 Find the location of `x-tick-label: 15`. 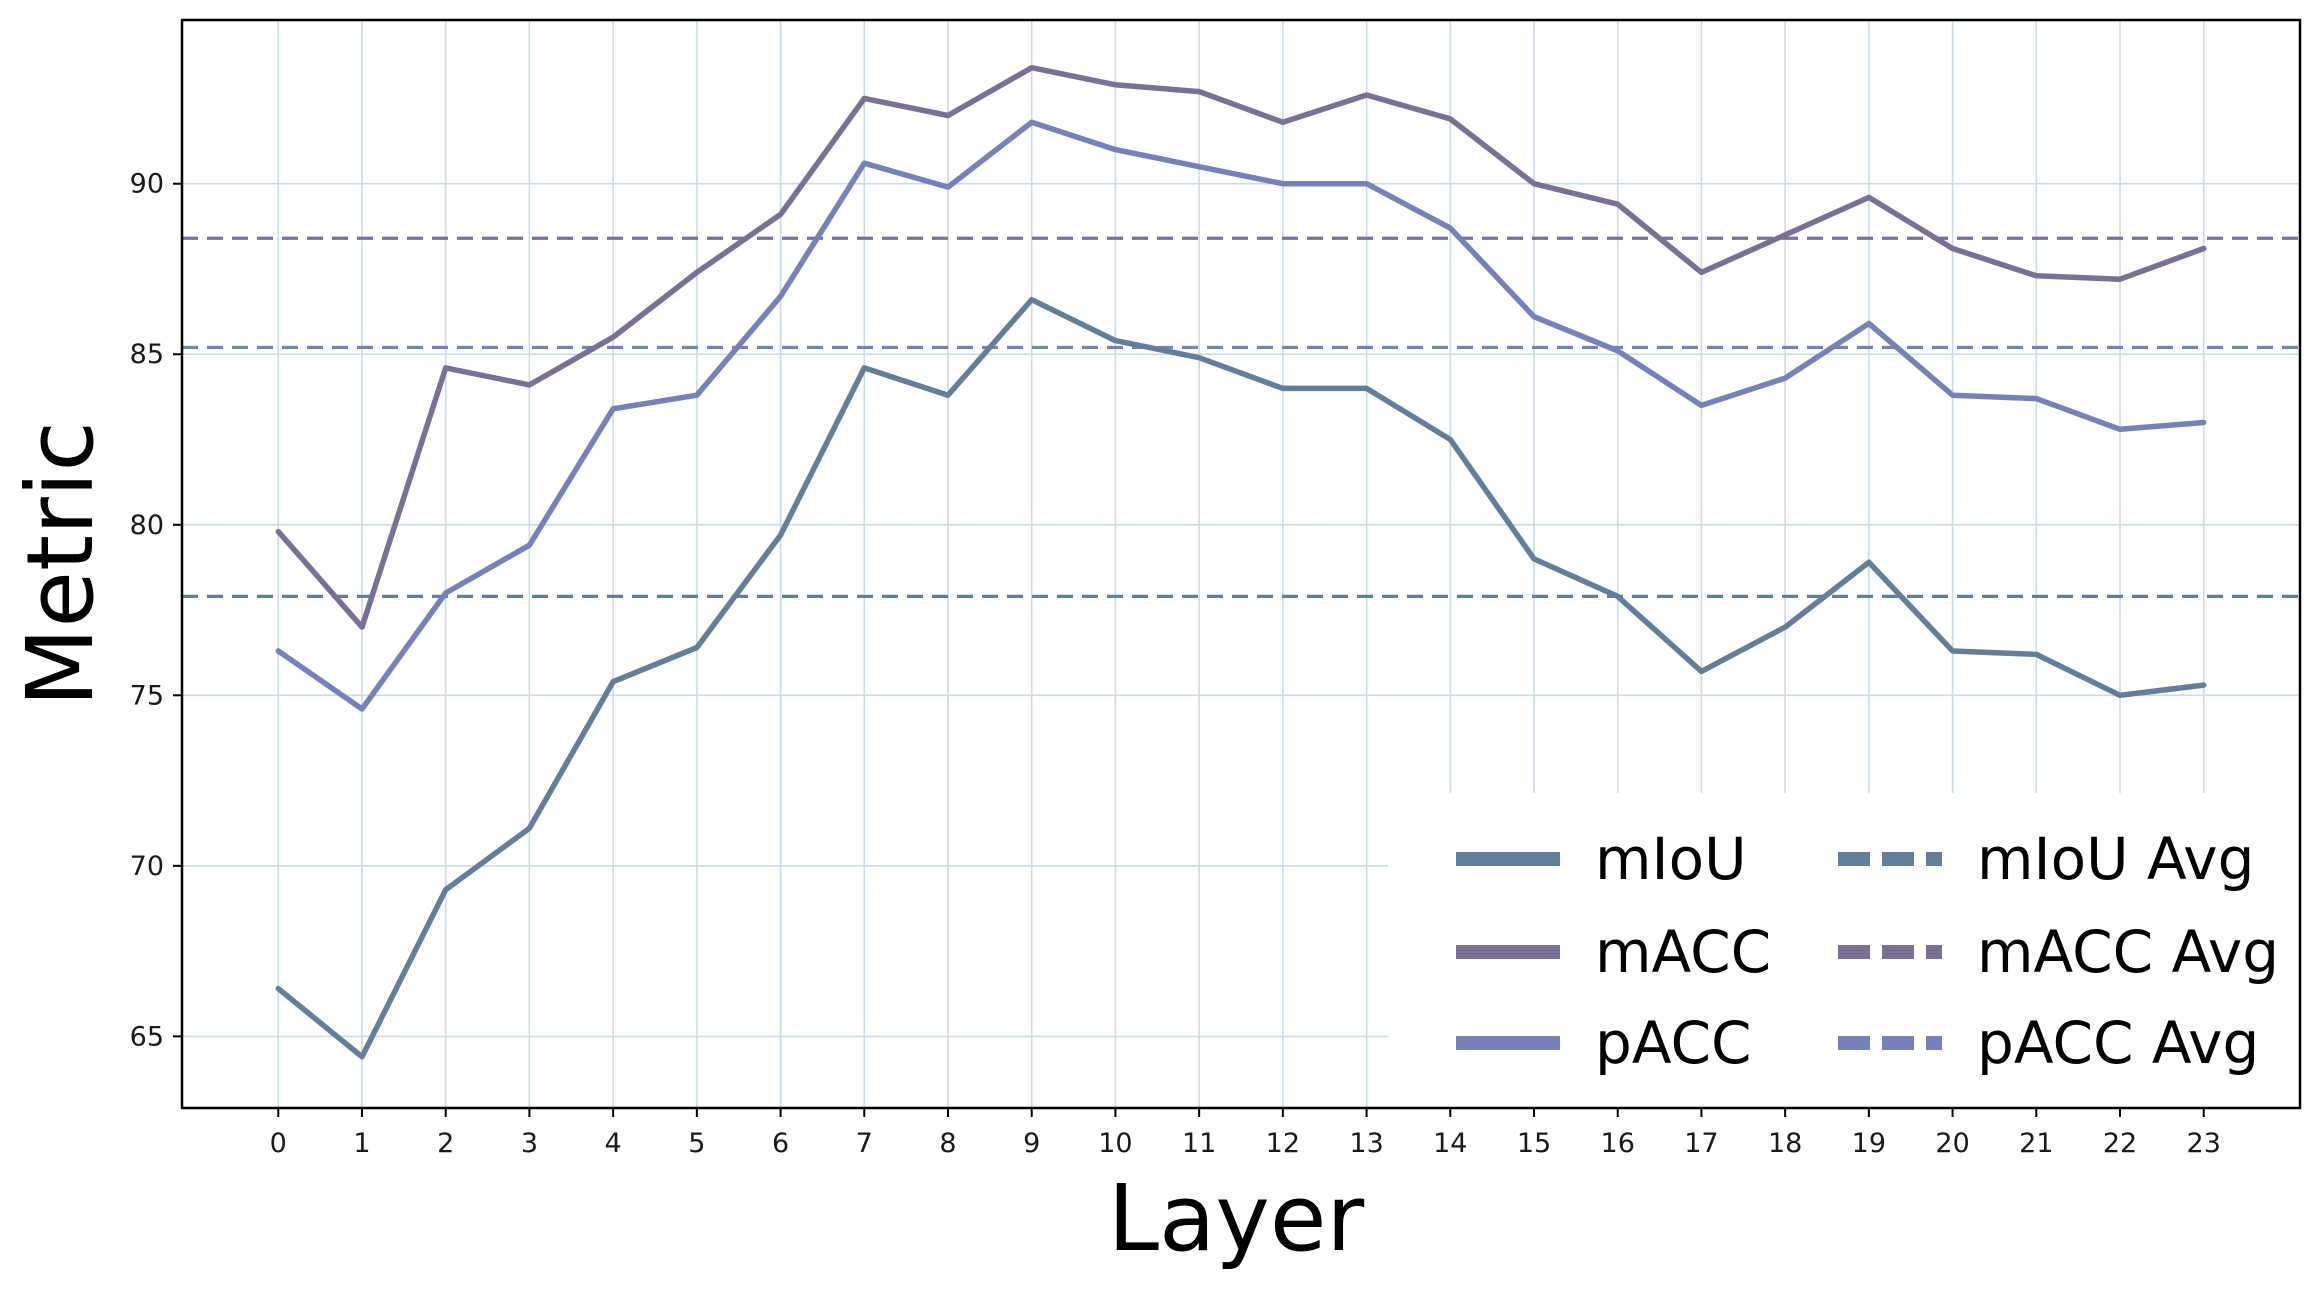

x-tick-label: 15 is located at coordinates (1534, 1143).